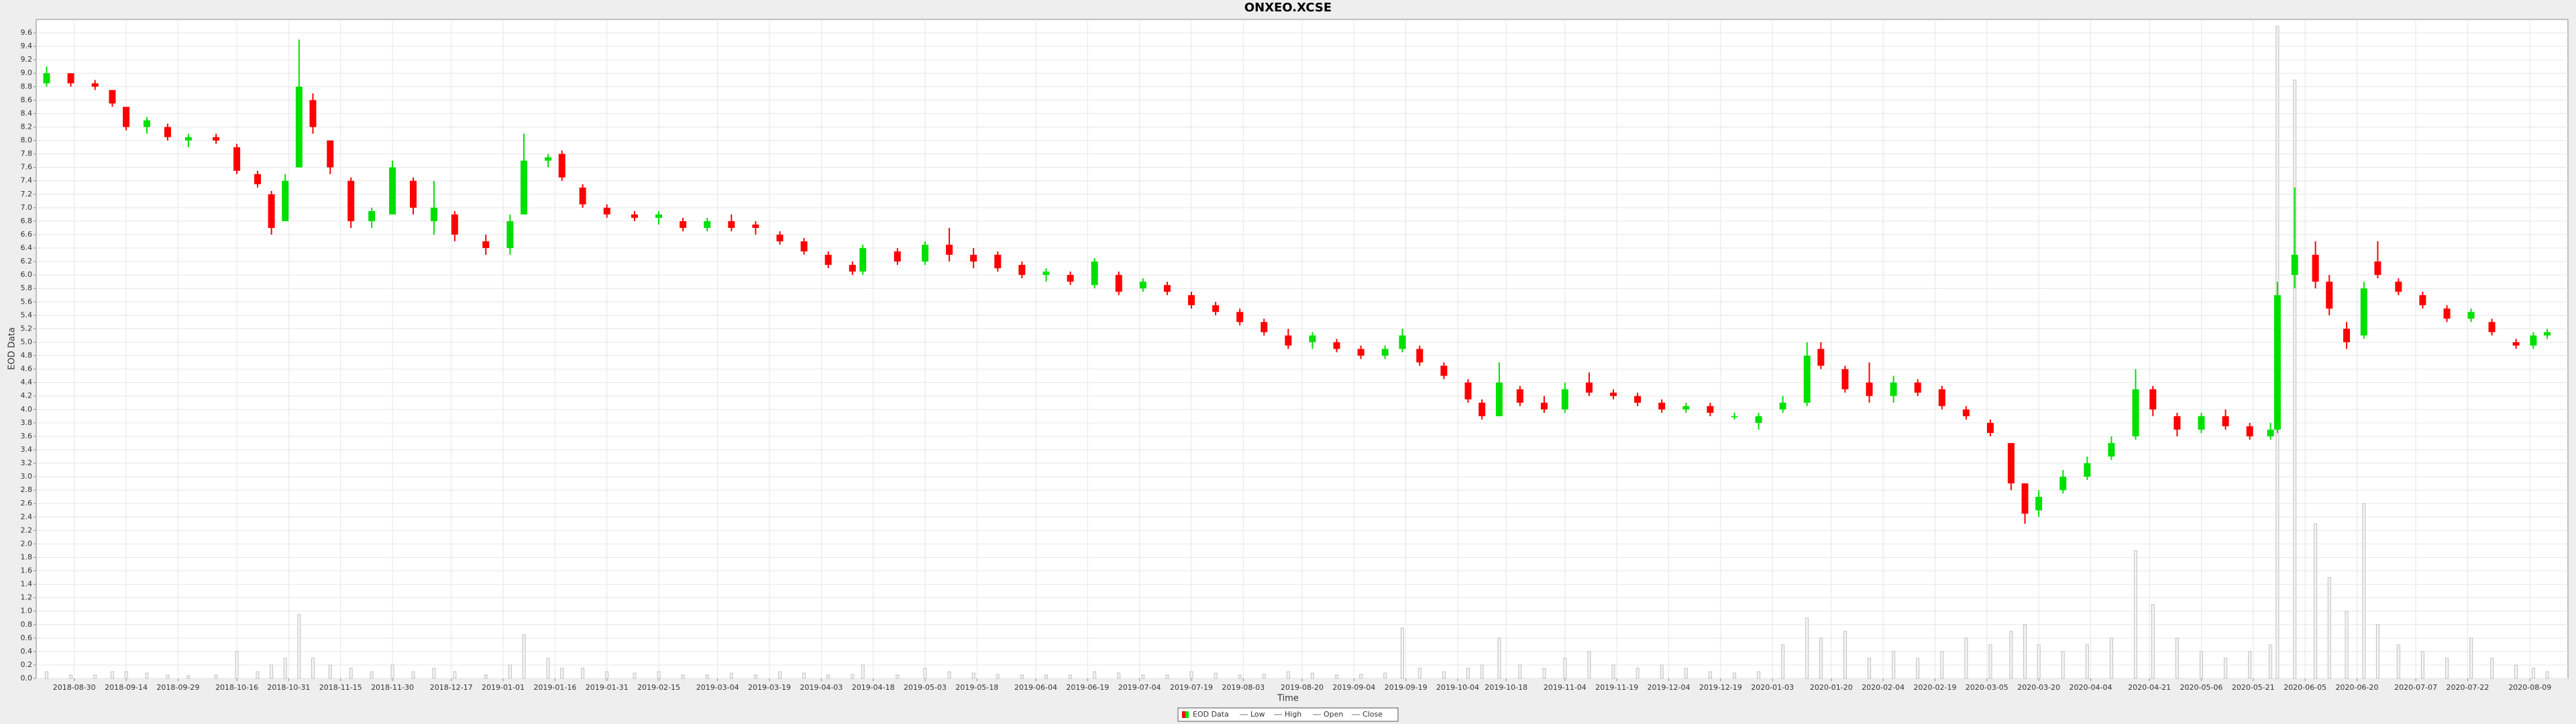 The image size is (2576, 724). I want to click on y-tick-label: 8.8, so click(27, 86).